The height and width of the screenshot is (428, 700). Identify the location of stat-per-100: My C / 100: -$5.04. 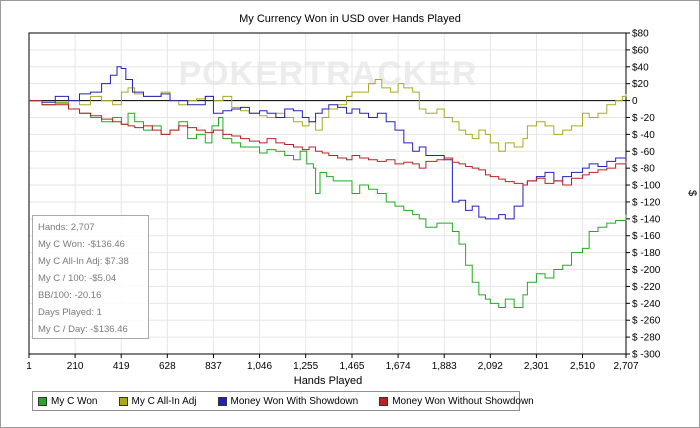
(77, 278).